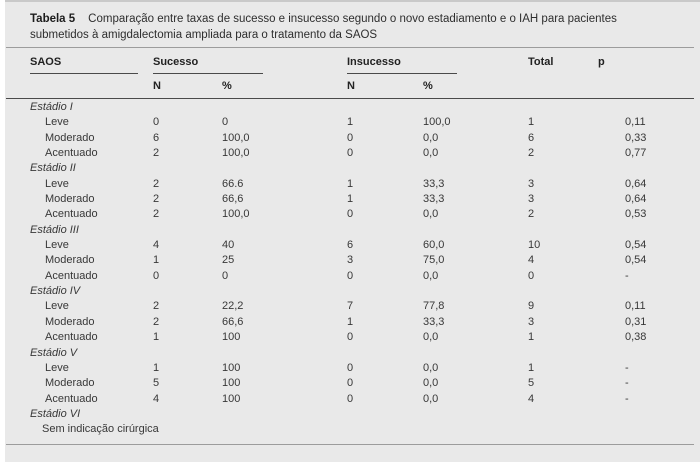 This screenshot has width=700, height=462. Describe the element at coordinates (156, 383) in the screenshot. I see `sucesso-n-value: 5` at that location.